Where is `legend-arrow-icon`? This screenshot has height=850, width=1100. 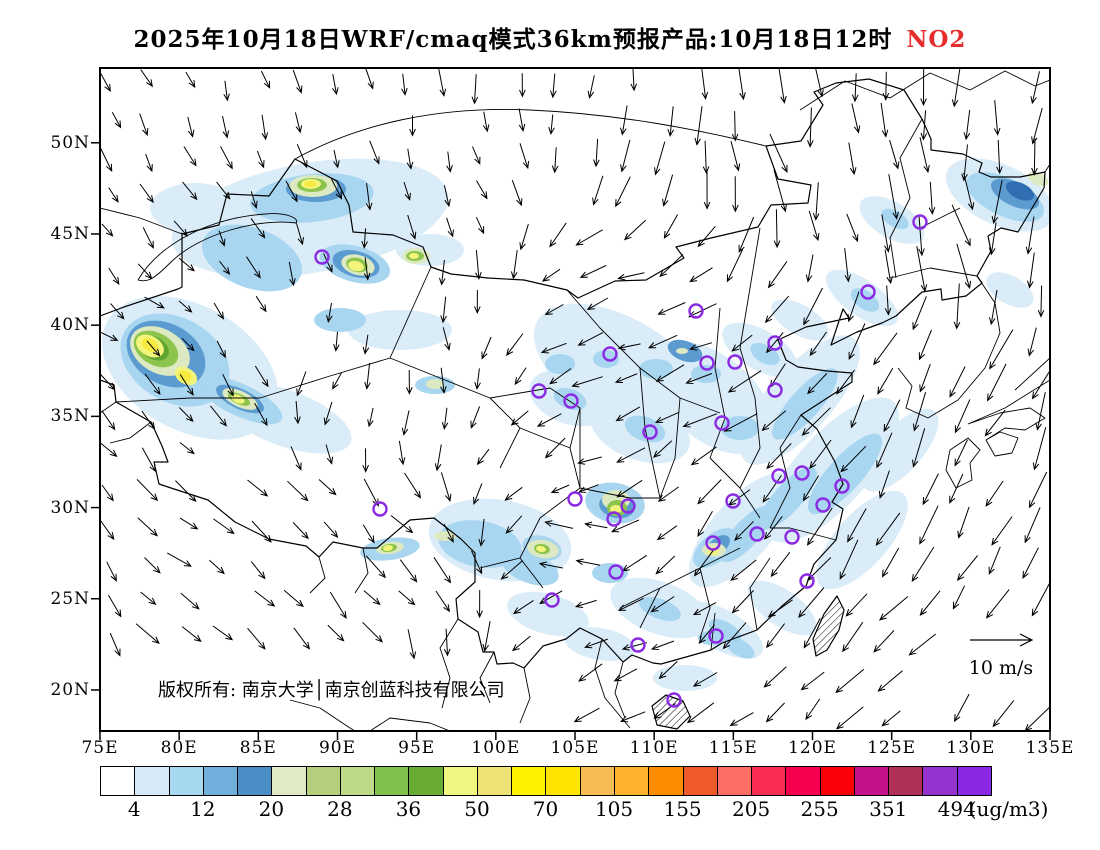 legend-arrow-icon is located at coordinates (1002, 640).